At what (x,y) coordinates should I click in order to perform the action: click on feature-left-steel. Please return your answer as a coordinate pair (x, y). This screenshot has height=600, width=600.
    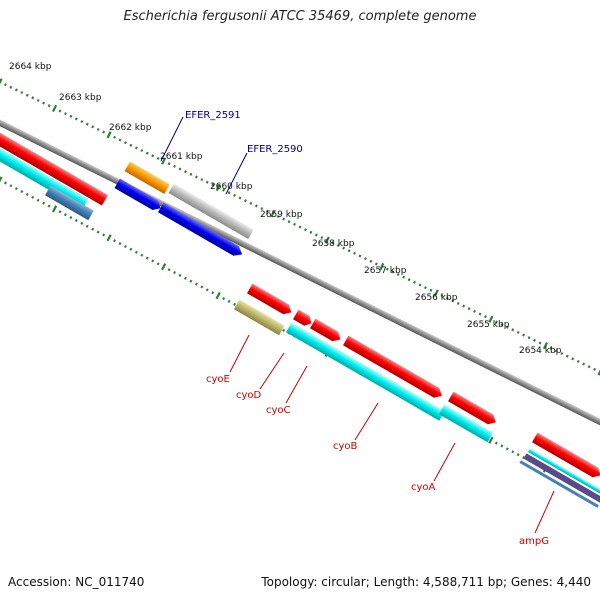
    Looking at the image, I should click on (69, 203).